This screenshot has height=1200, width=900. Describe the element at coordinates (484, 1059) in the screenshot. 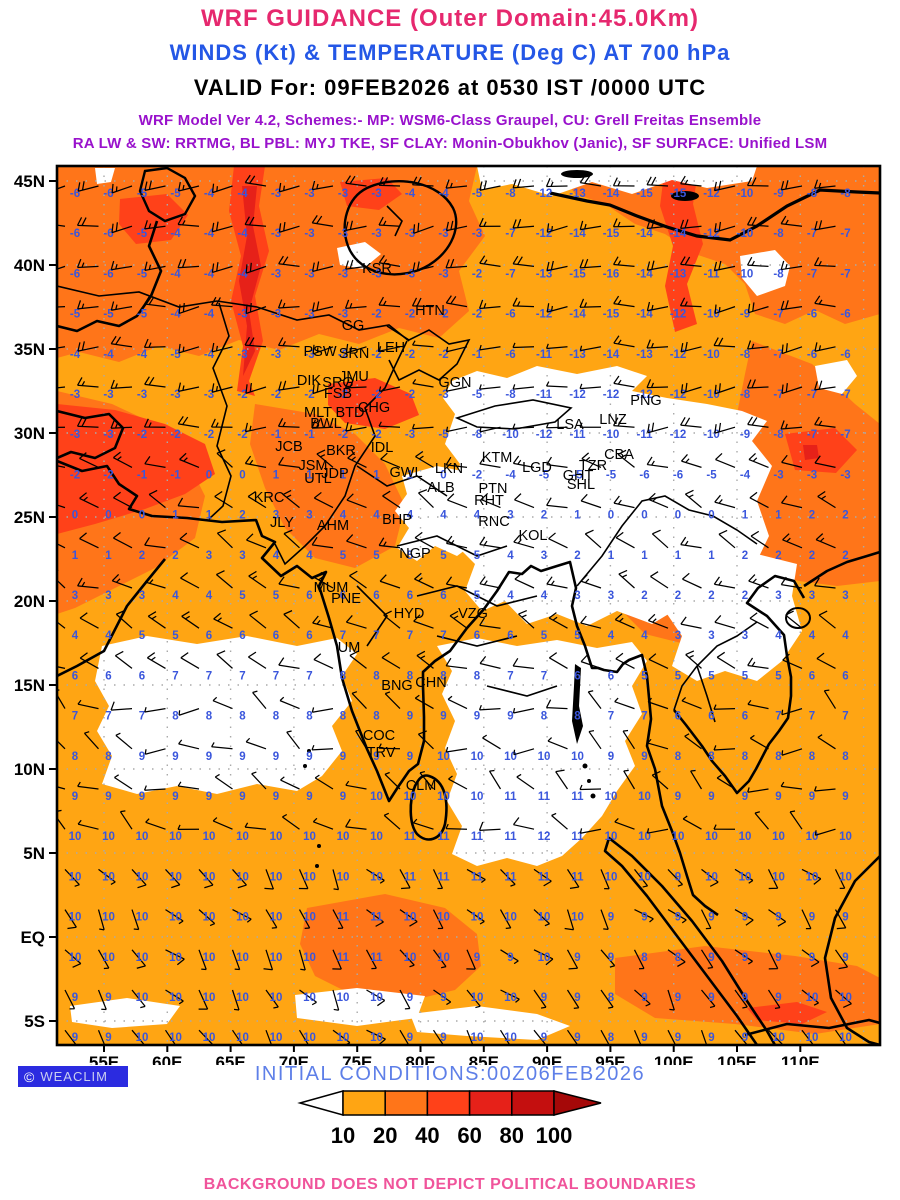

I see `lon-tick-label: 85E` at that location.